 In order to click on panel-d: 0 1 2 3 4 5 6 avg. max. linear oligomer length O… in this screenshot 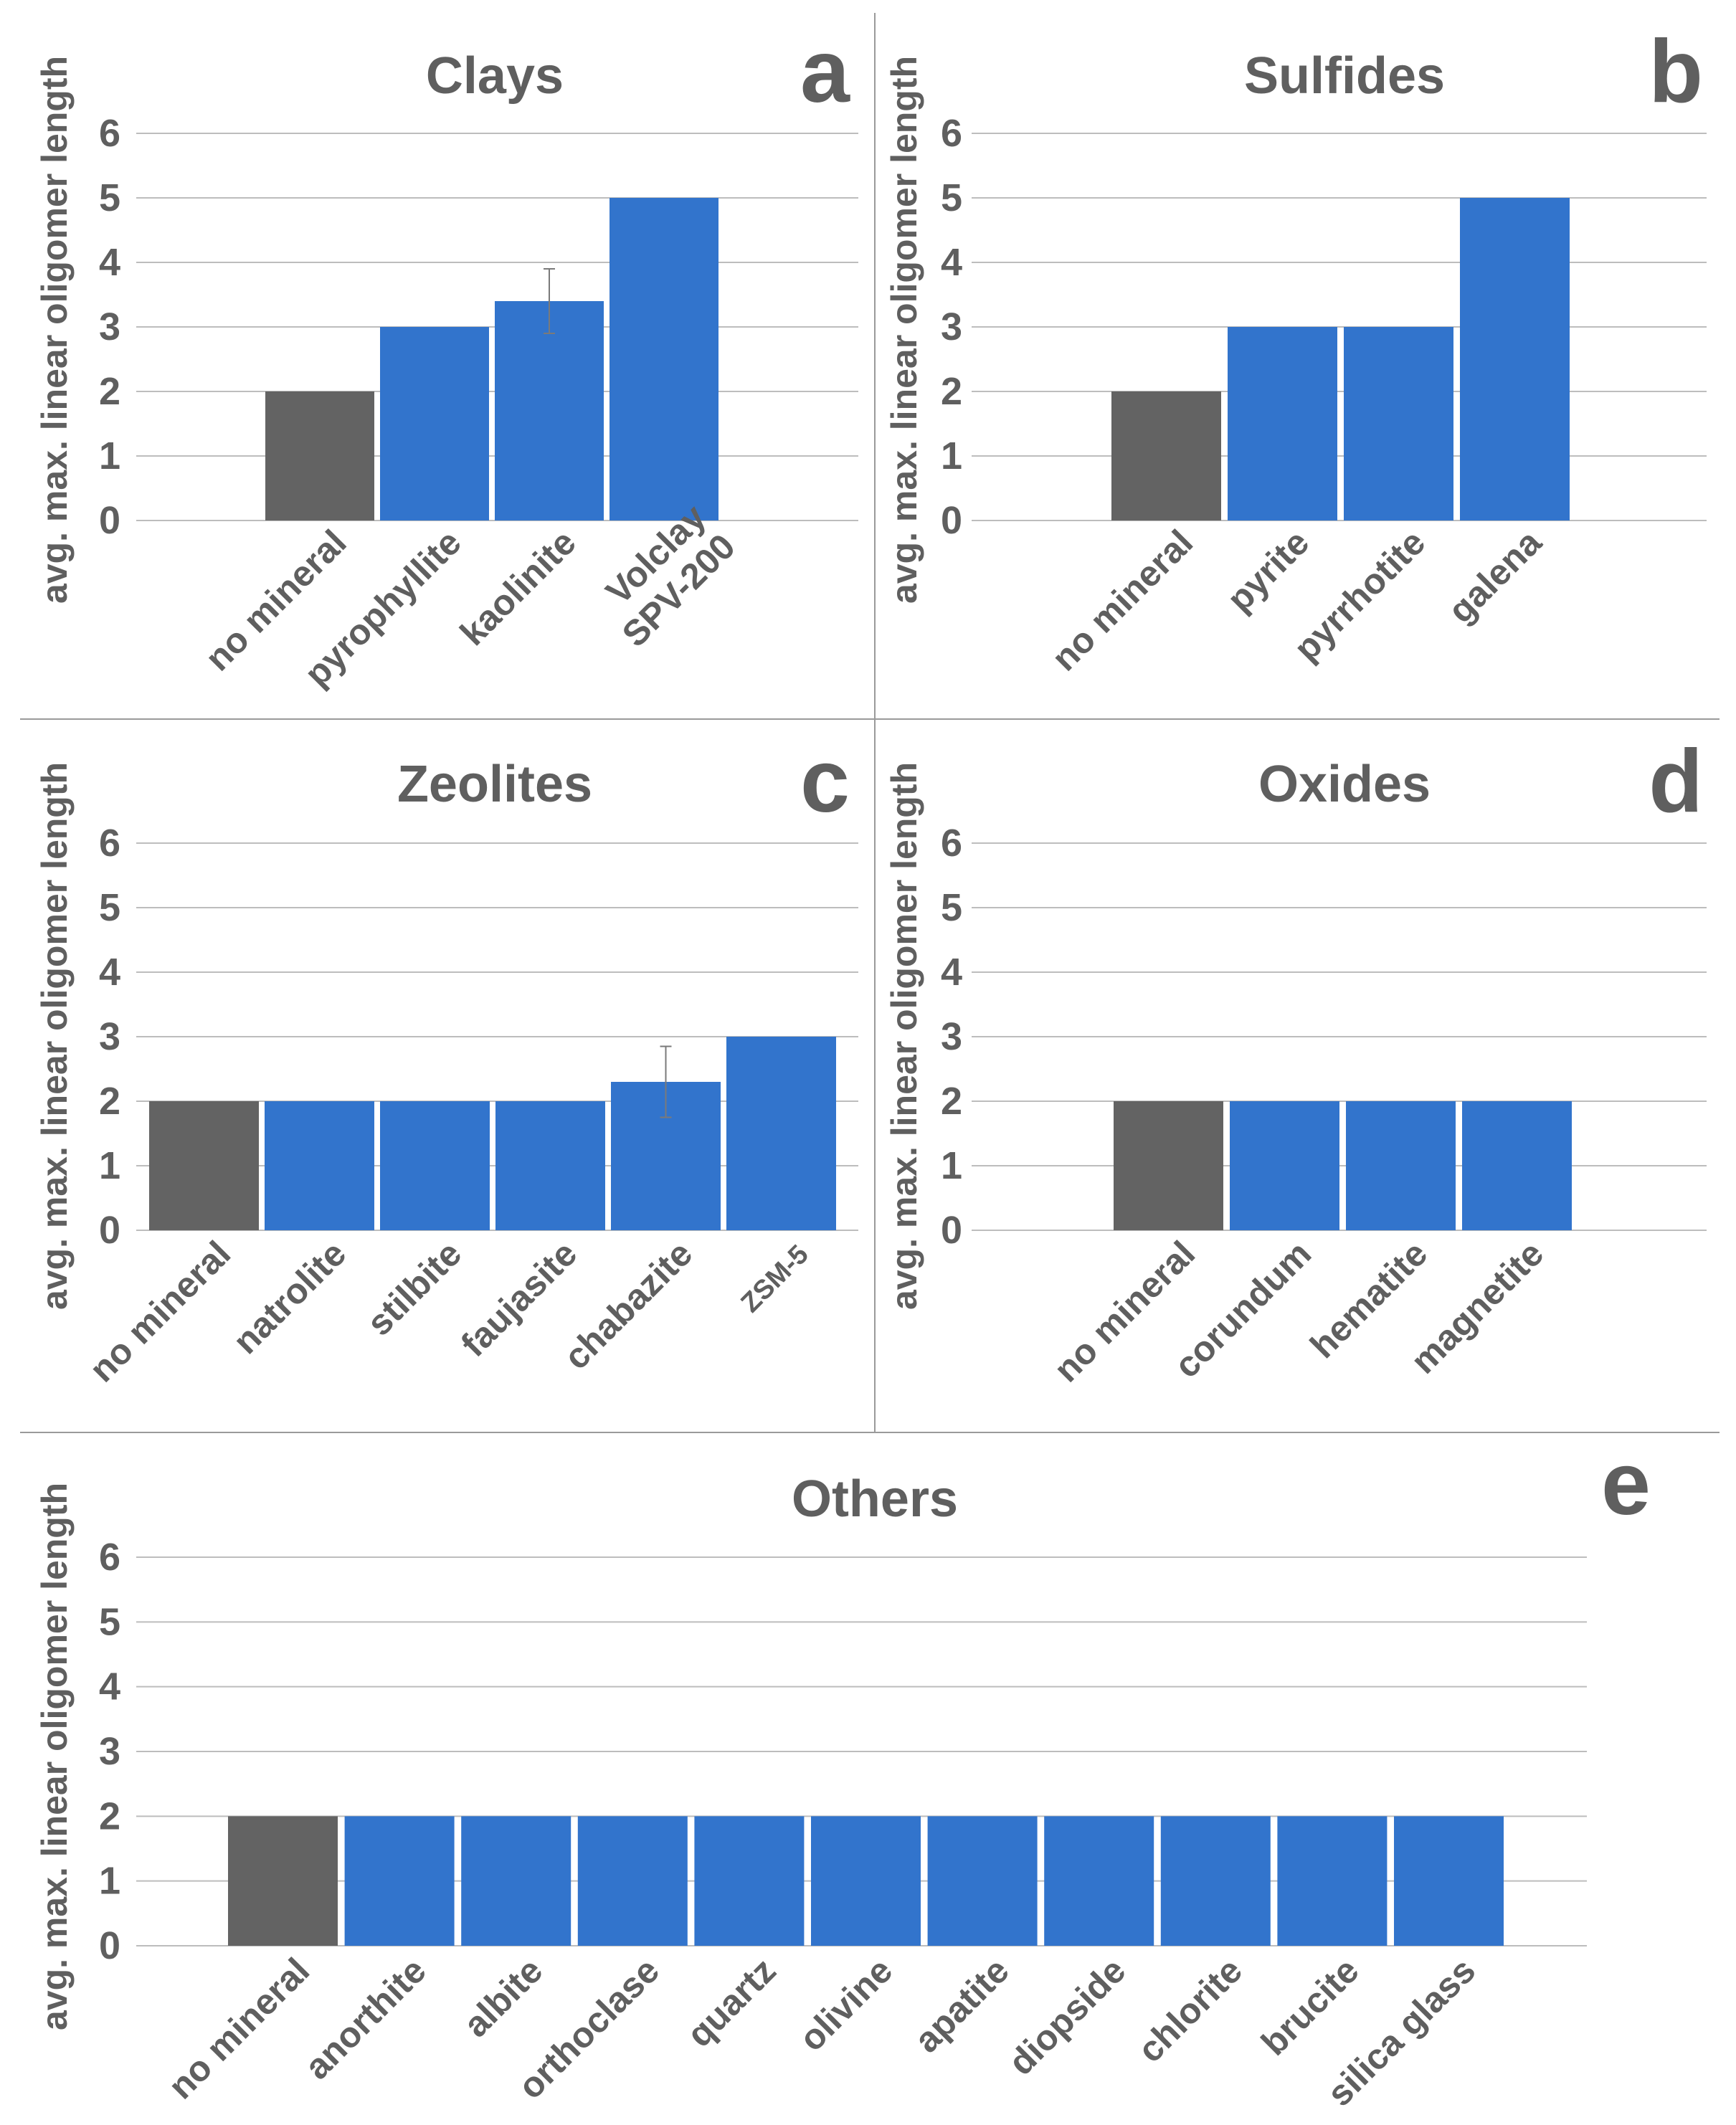, I will do `click(1295, 1061)`.